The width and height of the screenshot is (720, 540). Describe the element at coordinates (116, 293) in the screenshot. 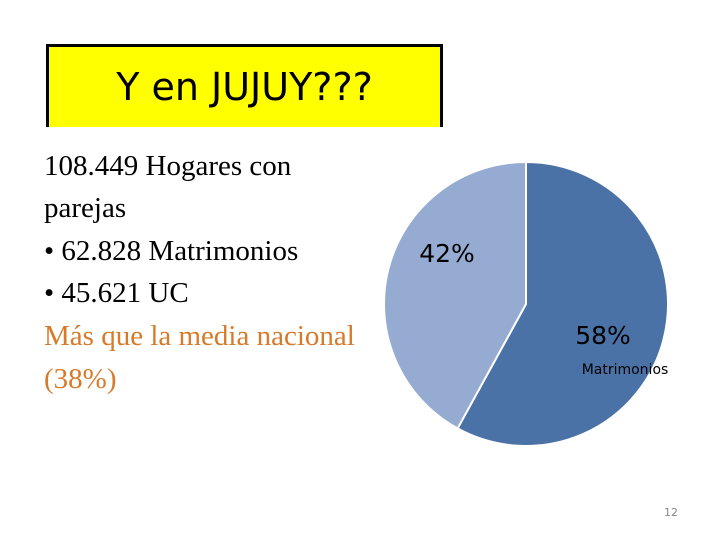

I see `body-line: • 45.621 UC` at that location.